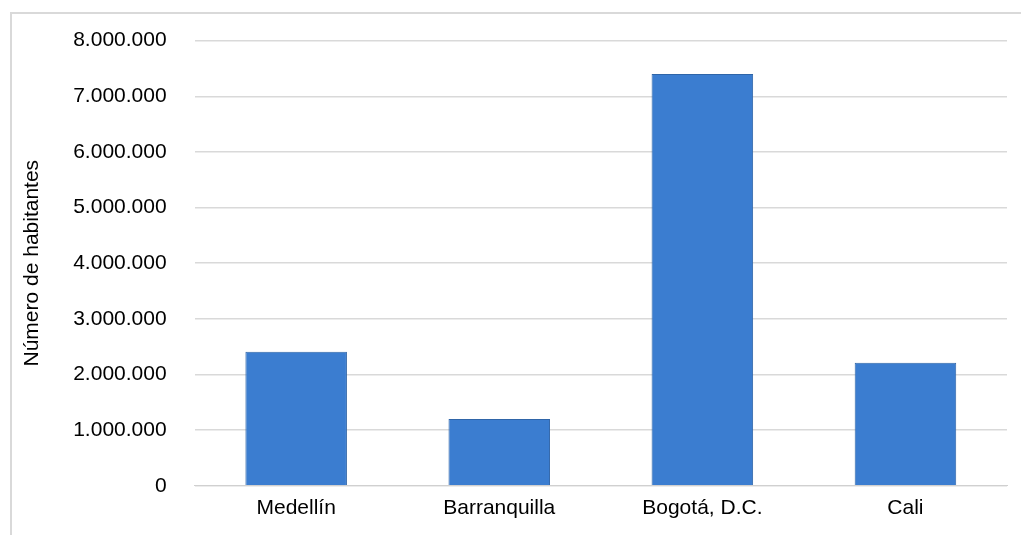 The height and width of the screenshot is (535, 1021). I want to click on x-tick-label: Bogotá, D.C., so click(702, 507).